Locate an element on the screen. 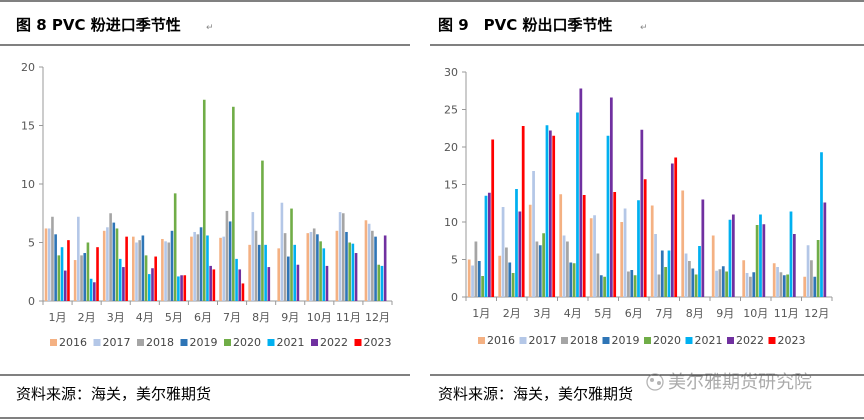 The width and height of the screenshot is (864, 420). legend-swatch-2021 is located at coordinates (271, 342).